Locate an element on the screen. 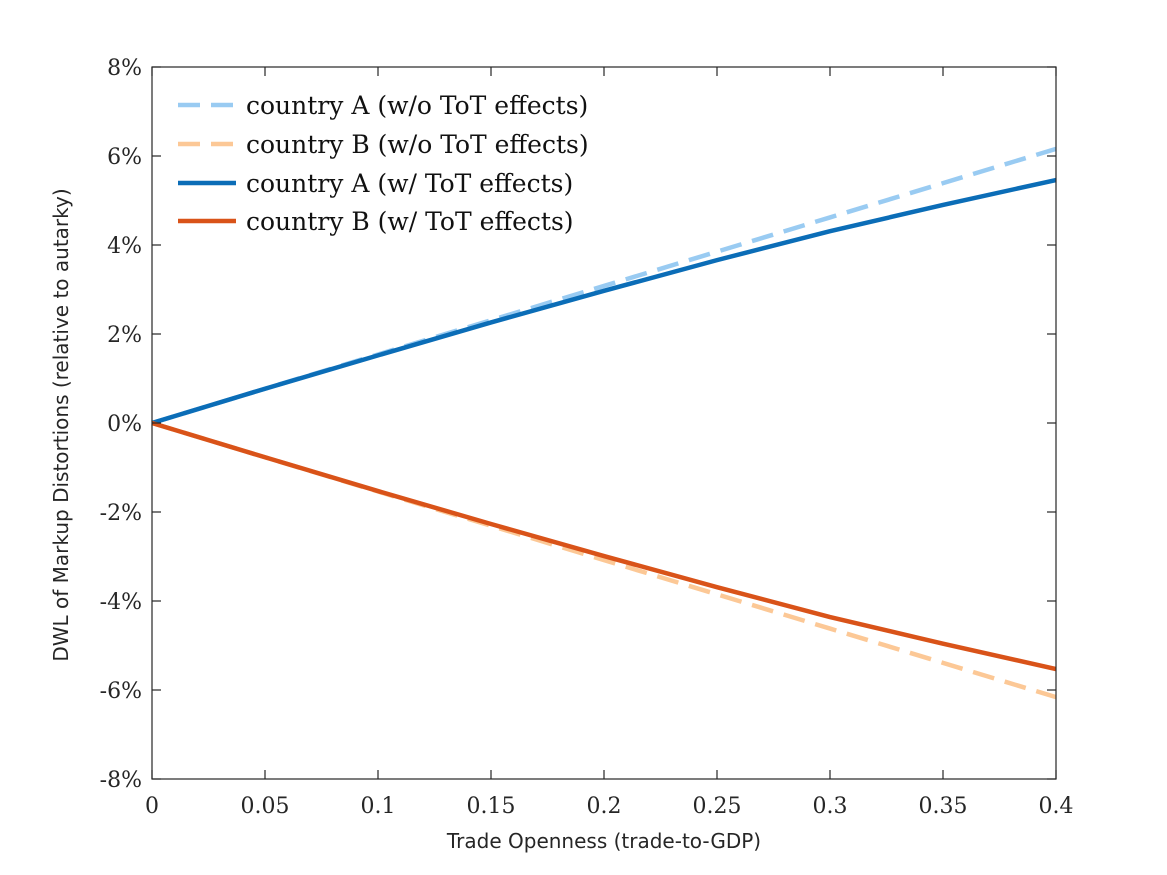 This screenshot has height=875, width=1167. x-tick-label: 0.1 is located at coordinates (378, 806).